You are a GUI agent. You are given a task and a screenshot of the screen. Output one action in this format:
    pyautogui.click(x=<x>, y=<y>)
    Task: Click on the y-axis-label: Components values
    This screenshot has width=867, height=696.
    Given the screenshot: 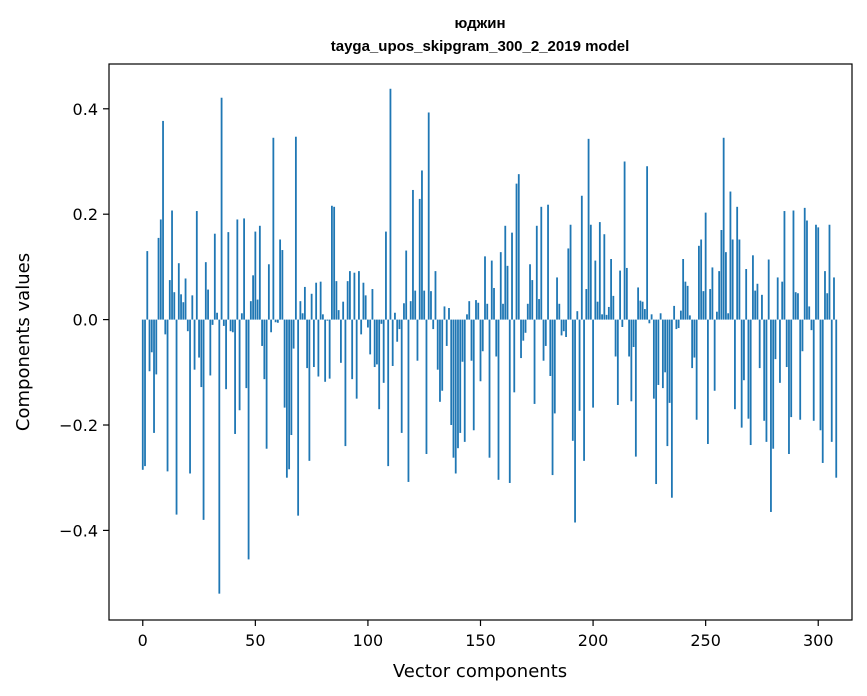 What is the action you would take?
    pyautogui.click(x=23, y=342)
    